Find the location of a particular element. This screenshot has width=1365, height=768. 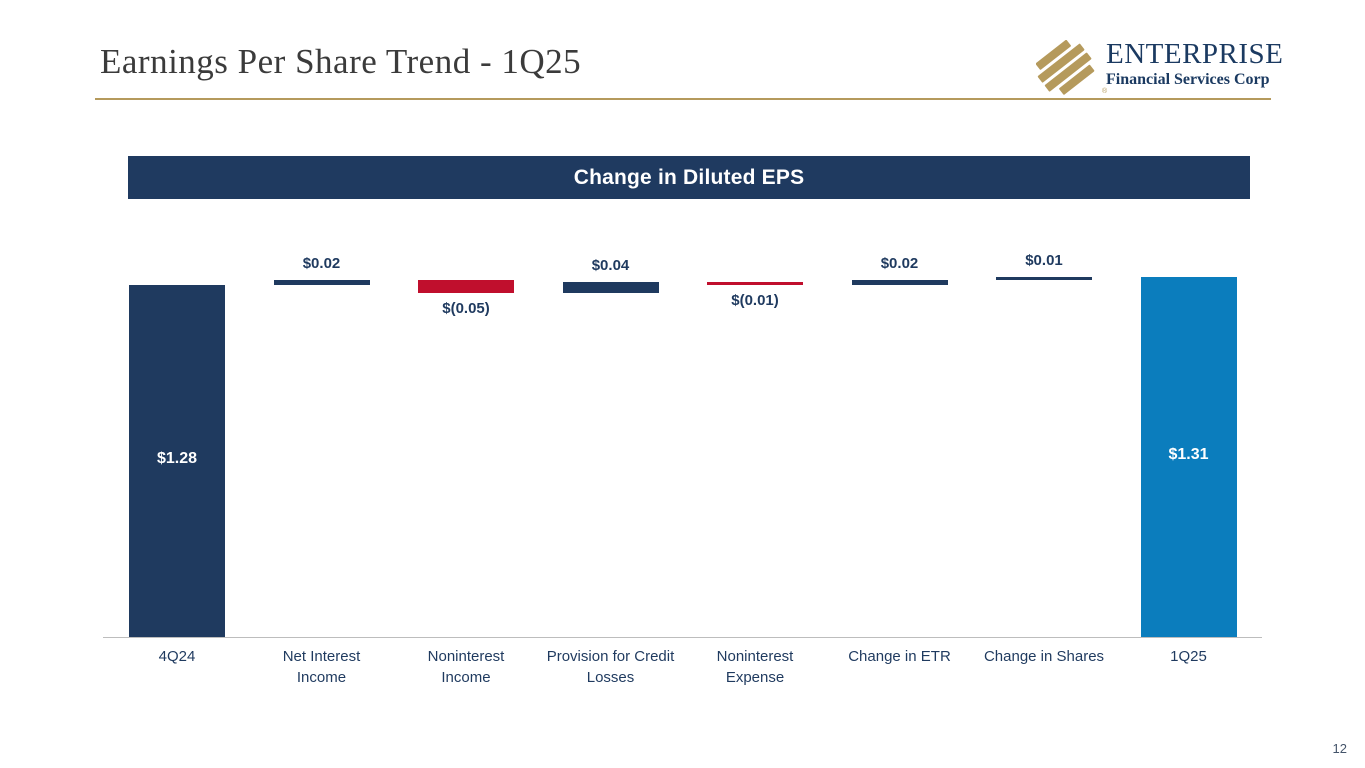

x-axis-category-label: Change in ETR is located at coordinates (899, 656).